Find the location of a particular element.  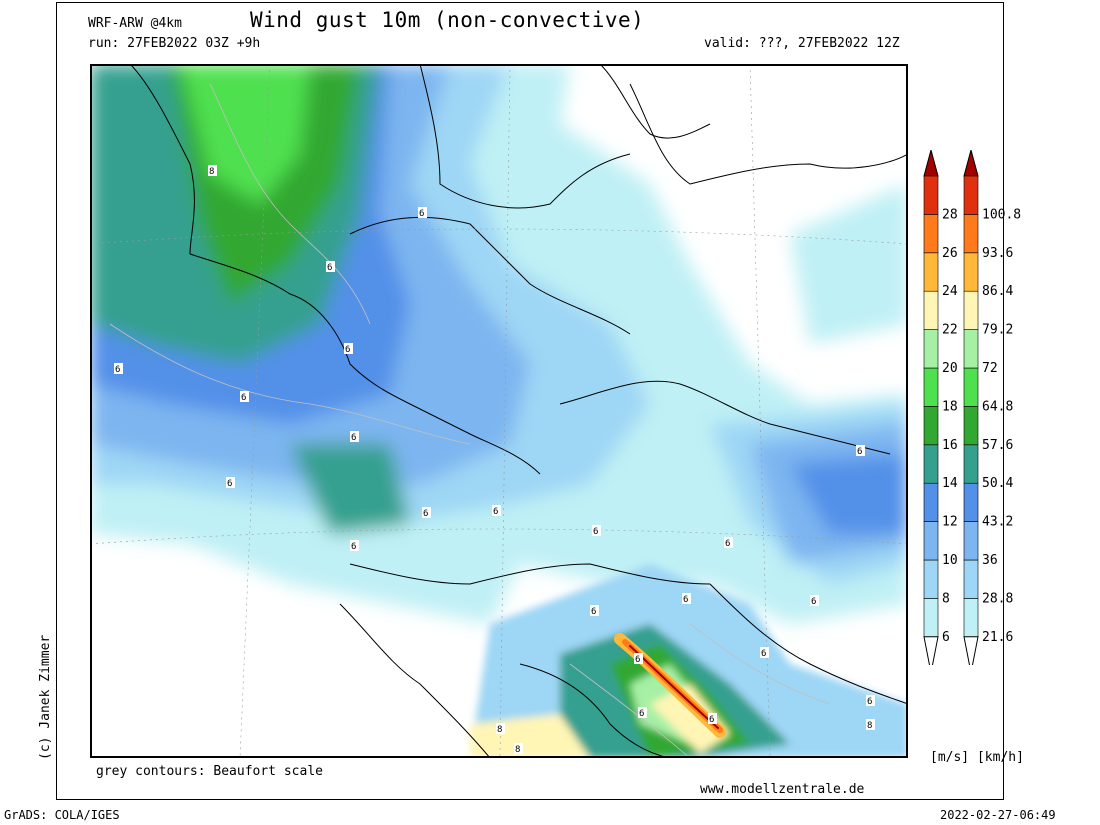

southern-gust-zone is located at coordinates (689, 661).